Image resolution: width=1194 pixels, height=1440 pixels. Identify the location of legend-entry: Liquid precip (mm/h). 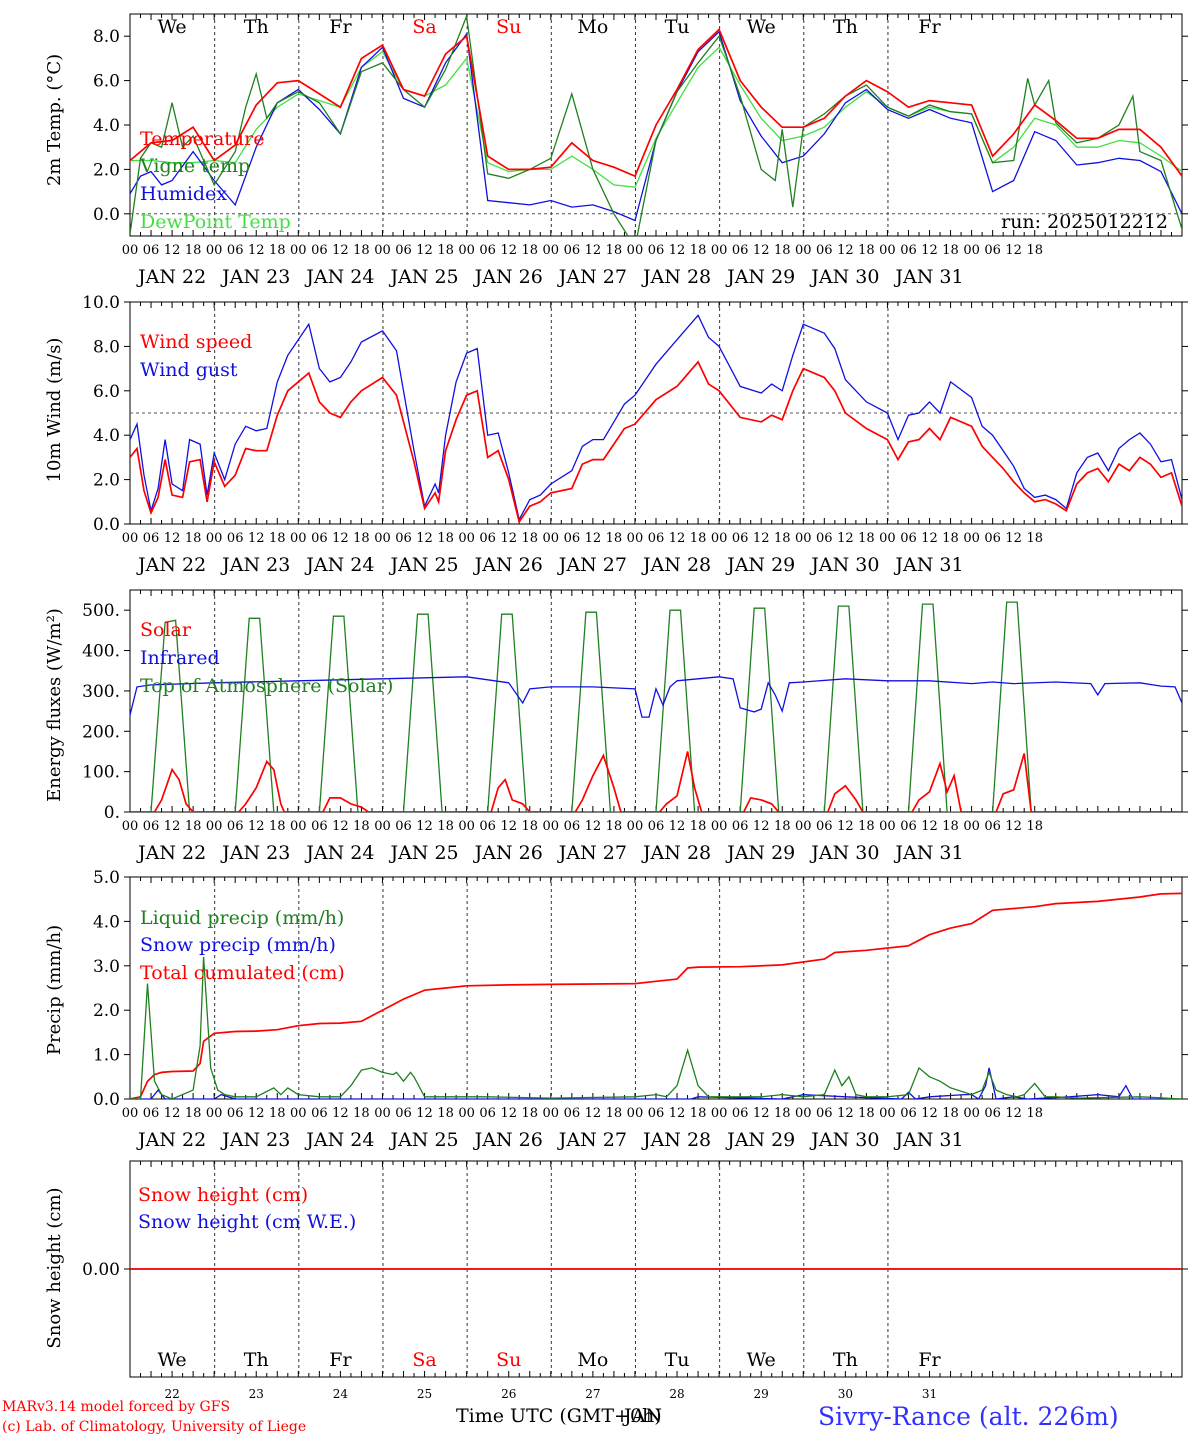
(242, 918).